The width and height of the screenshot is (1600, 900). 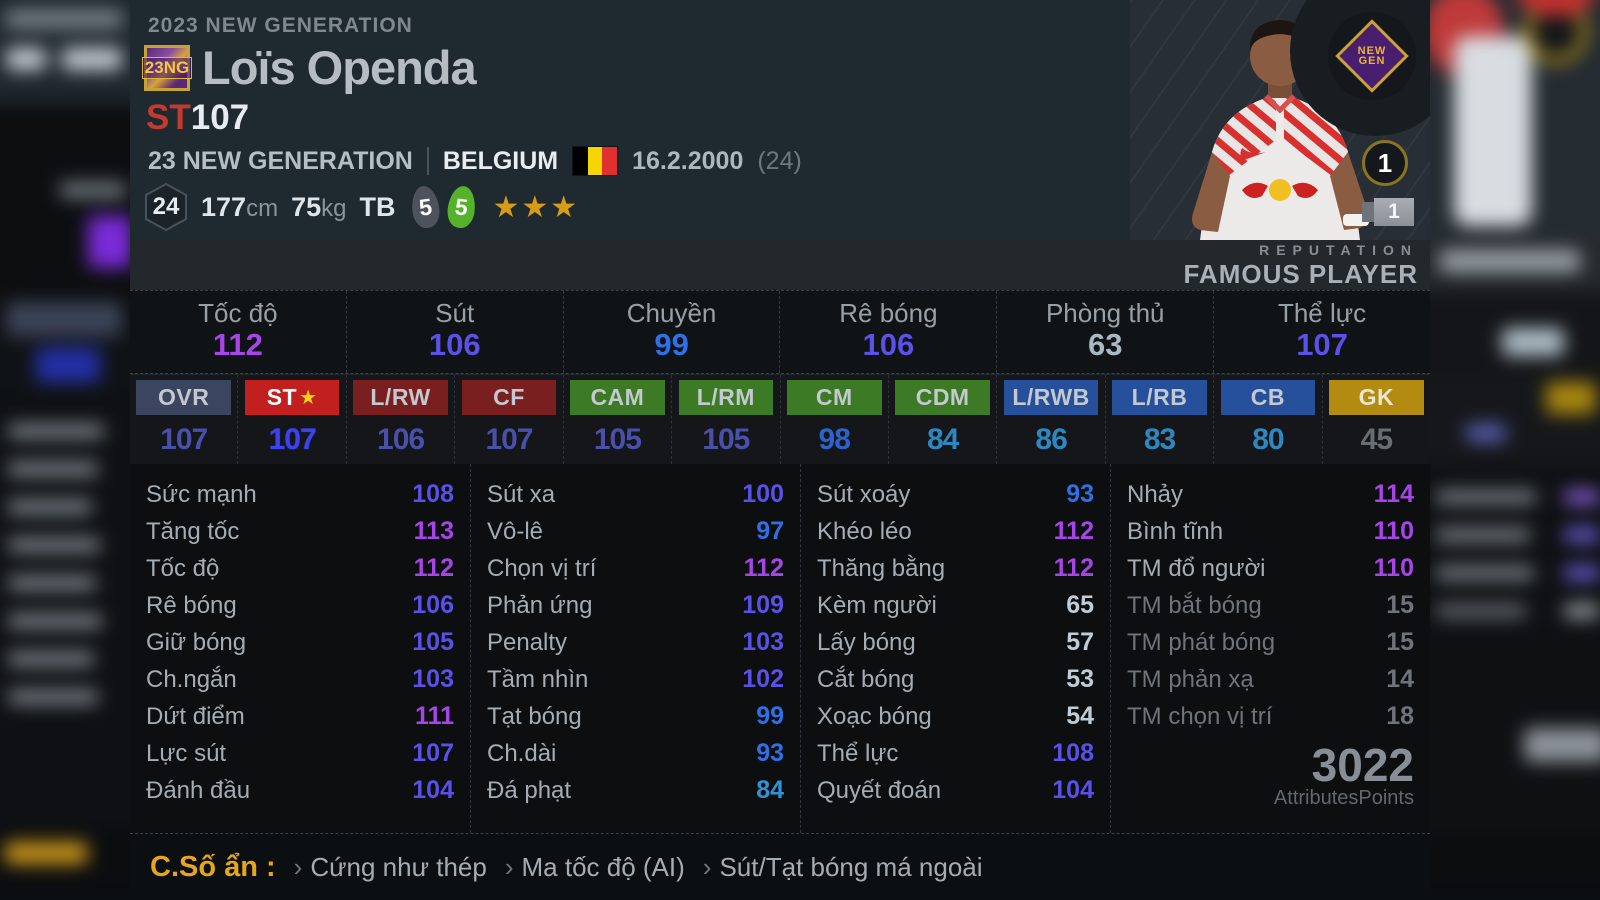 I want to click on age-badge: 24, so click(x=166, y=207).